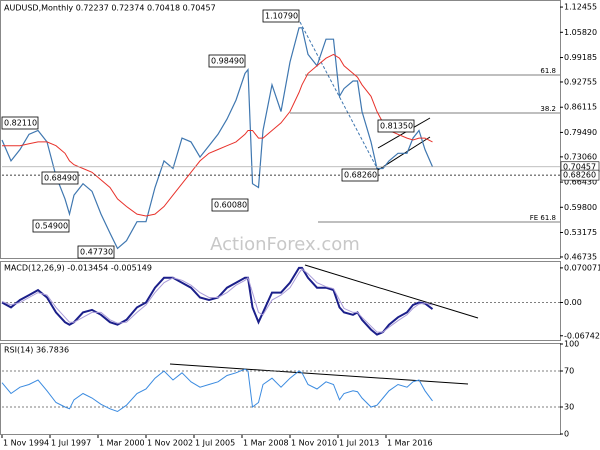  What do you see at coordinates (548, 71) in the screenshot?
I see `level-label: 61.8` at bounding box center [548, 71].